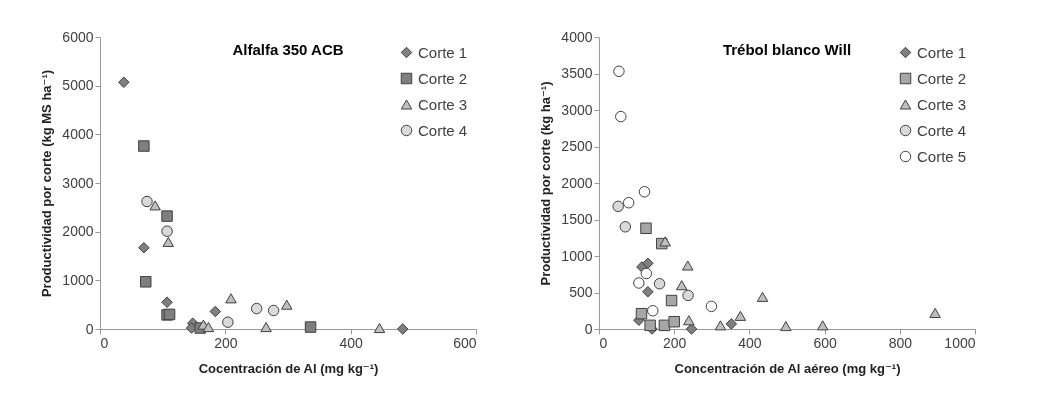 Image resolution: width=1040 pixels, height=401 pixels. Describe the element at coordinates (288, 49) in the screenshot. I see `chart-title: Alfalfa 350 ACB` at that location.